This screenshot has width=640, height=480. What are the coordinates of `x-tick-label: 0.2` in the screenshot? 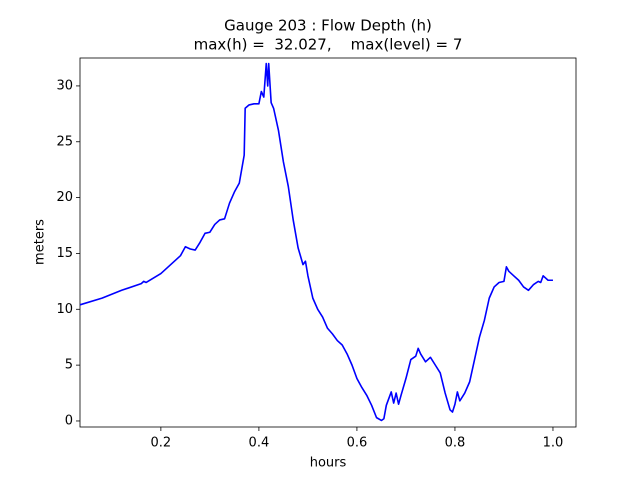 It's located at (161, 443).